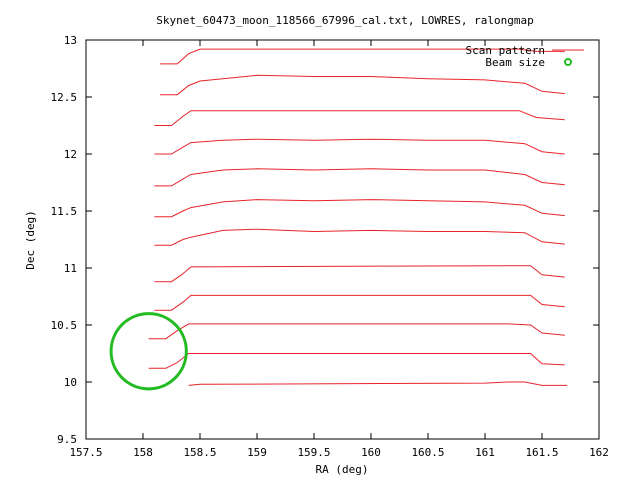  I want to click on y-tick-label: 9.5, so click(67, 439).